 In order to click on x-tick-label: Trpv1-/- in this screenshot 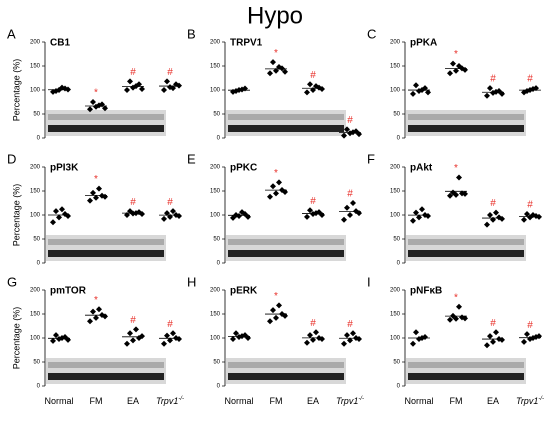, I will do `click(170, 401)`.